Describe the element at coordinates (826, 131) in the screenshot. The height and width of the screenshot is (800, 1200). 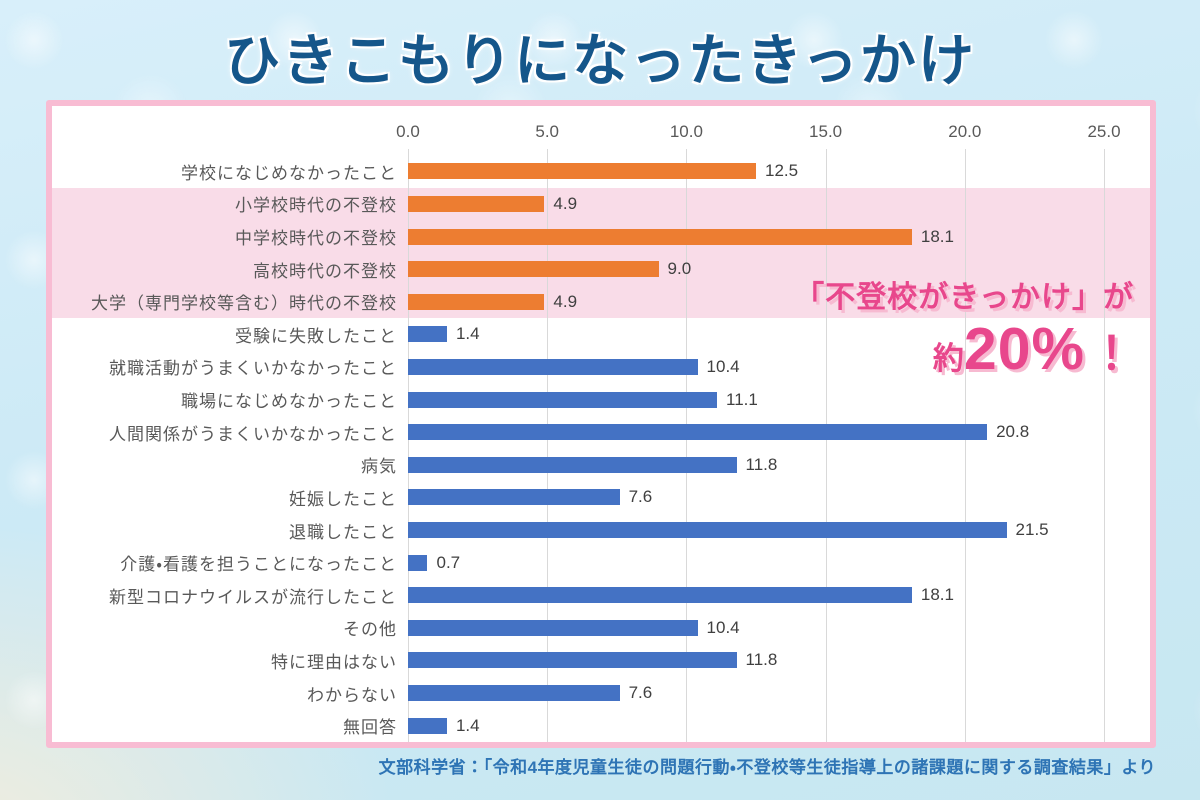
I see `x-tick-label: 15.0` at that location.